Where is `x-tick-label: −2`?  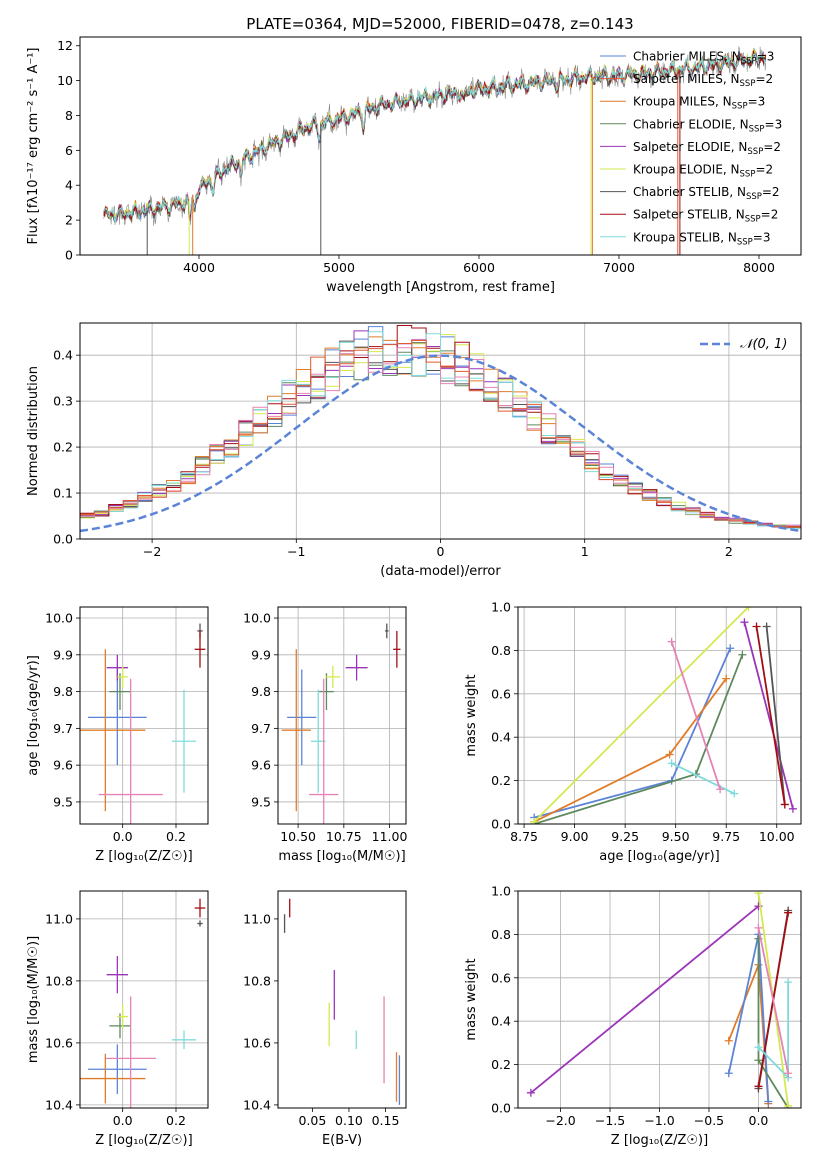 x-tick-label: −2 is located at coordinates (152, 551).